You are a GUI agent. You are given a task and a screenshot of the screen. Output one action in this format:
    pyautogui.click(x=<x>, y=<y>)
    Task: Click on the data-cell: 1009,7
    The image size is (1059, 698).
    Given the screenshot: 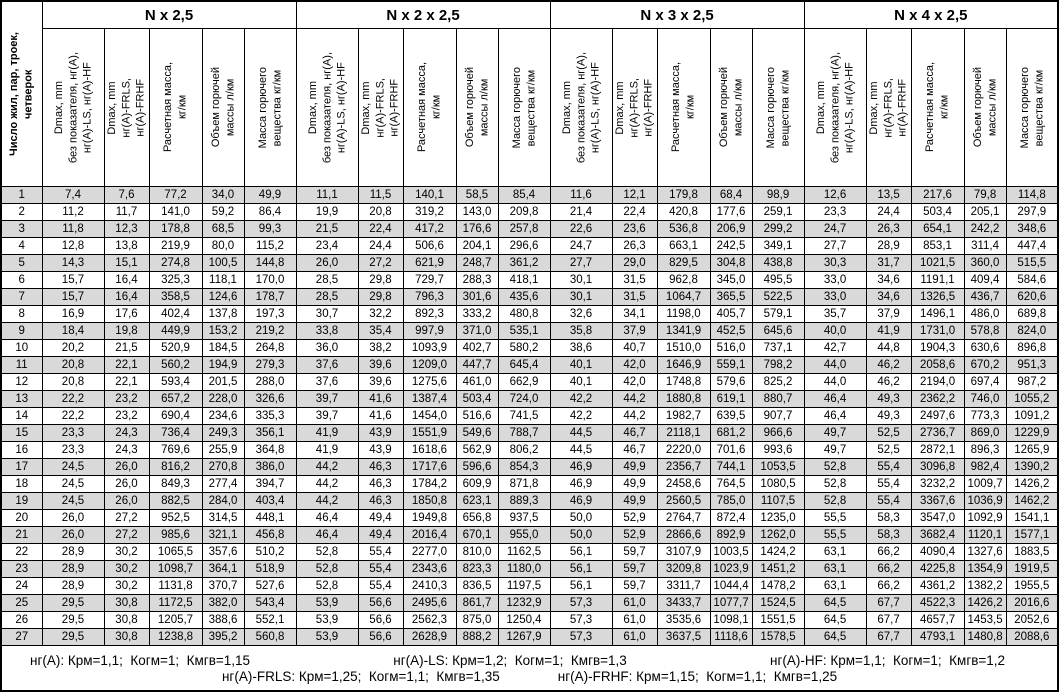 What is the action you would take?
    pyautogui.click(x=985, y=484)
    